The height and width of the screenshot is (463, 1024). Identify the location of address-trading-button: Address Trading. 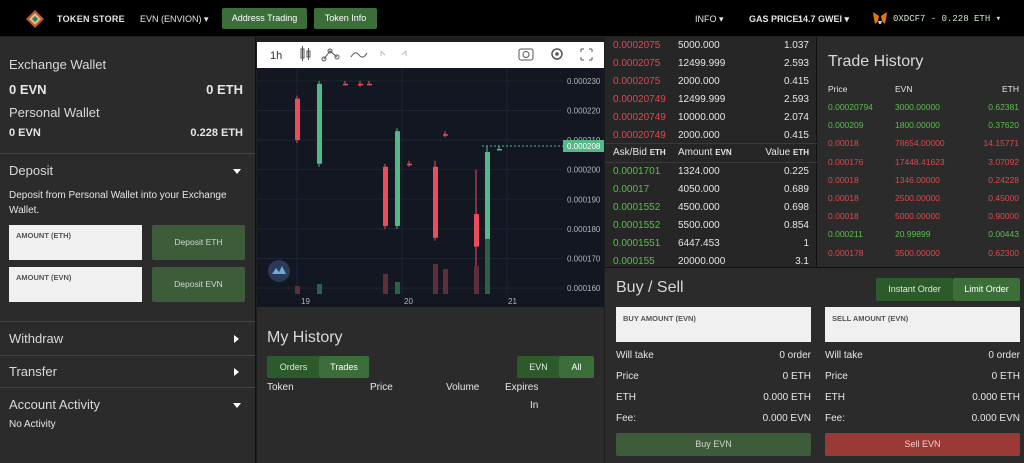
(264, 18).